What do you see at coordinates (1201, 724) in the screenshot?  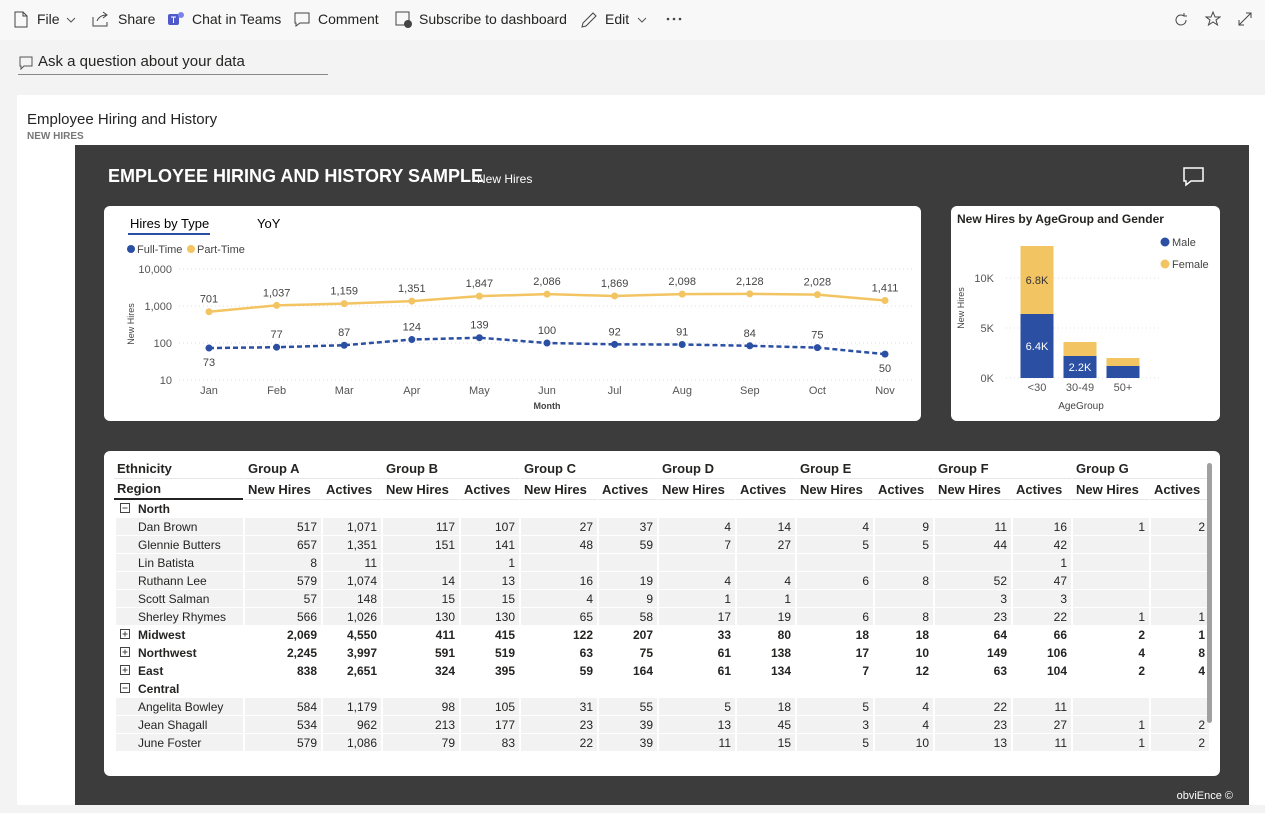 I see `cell-value: 2` at bounding box center [1201, 724].